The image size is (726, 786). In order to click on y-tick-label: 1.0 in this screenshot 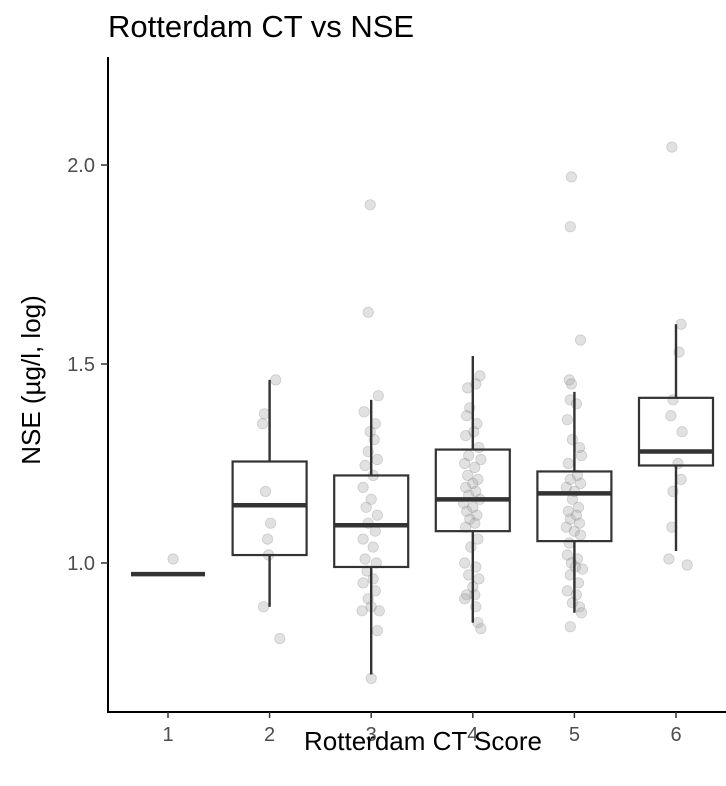, I will do `click(81, 564)`.